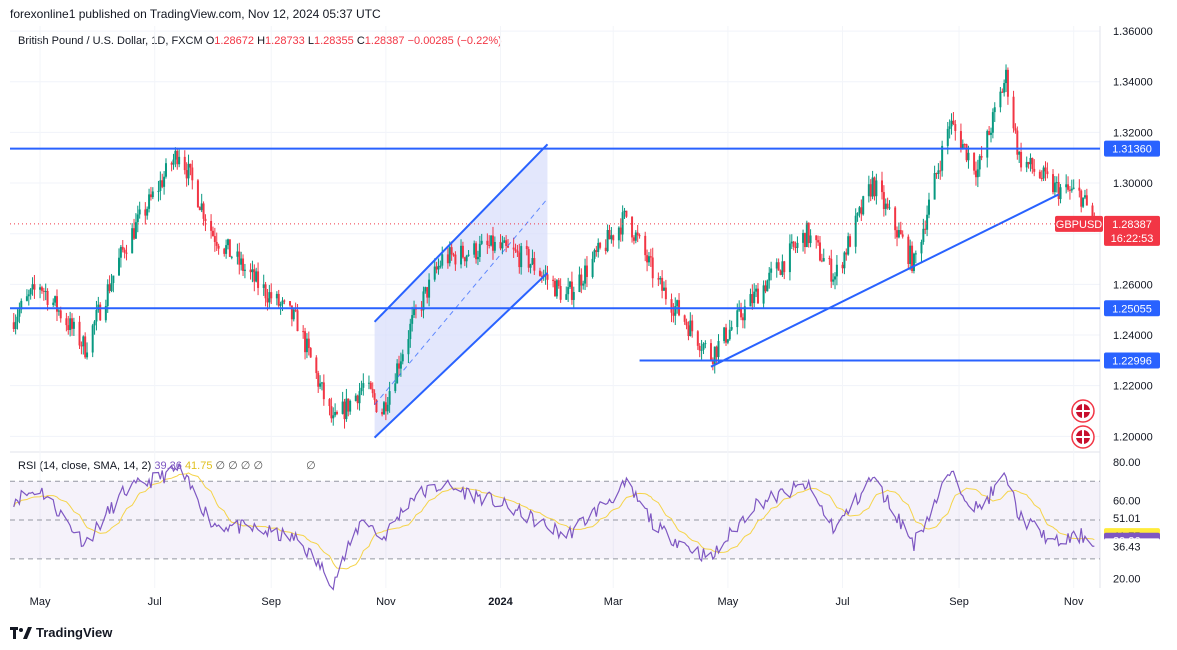 This screenshot has width=1177, height=650. What do you see at coordinates (454, 41) in the screenshot?
I see `change-value: −0.00285 (−0.22%)` at bounding box center [454, 41].